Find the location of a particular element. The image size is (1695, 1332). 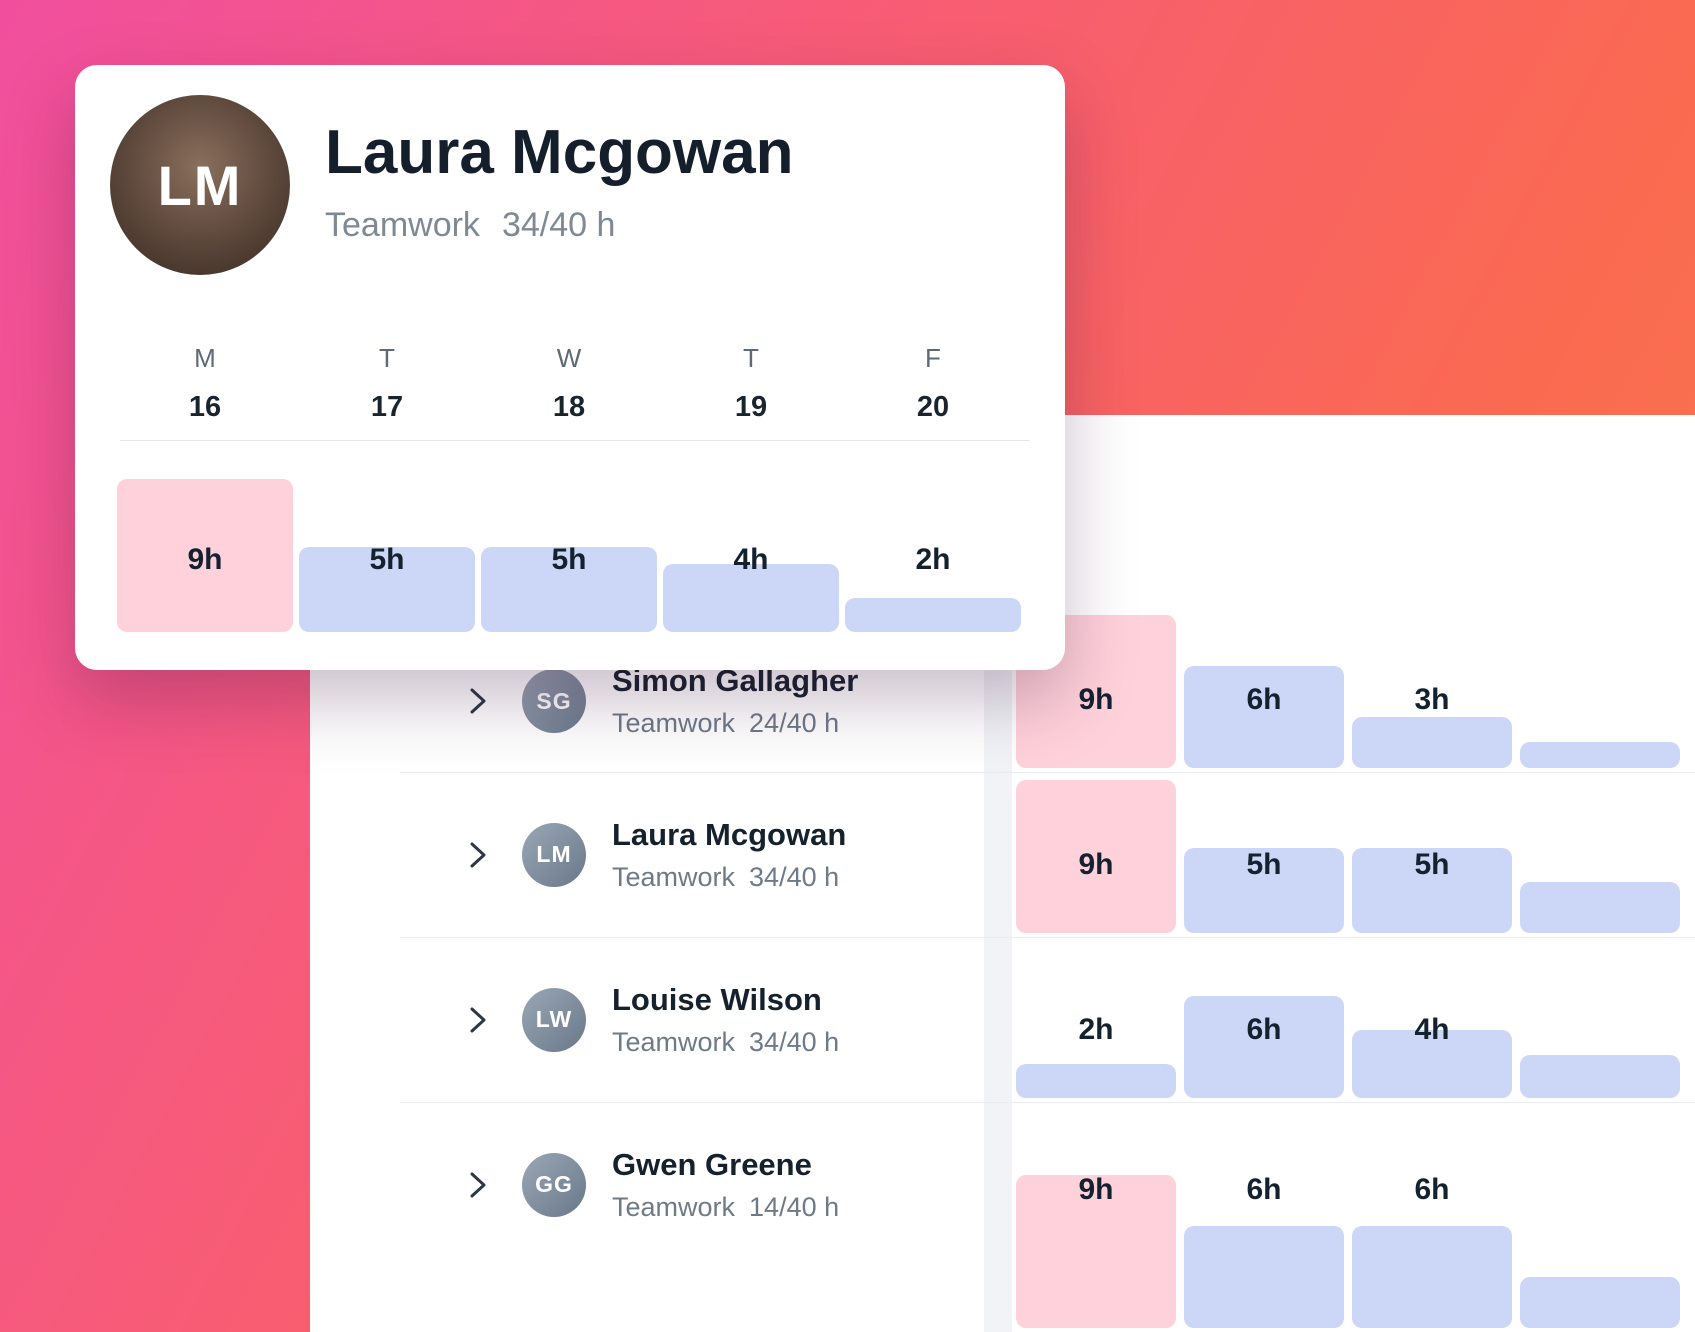

weekday-date: 18 is located at coordinates (569, 407).